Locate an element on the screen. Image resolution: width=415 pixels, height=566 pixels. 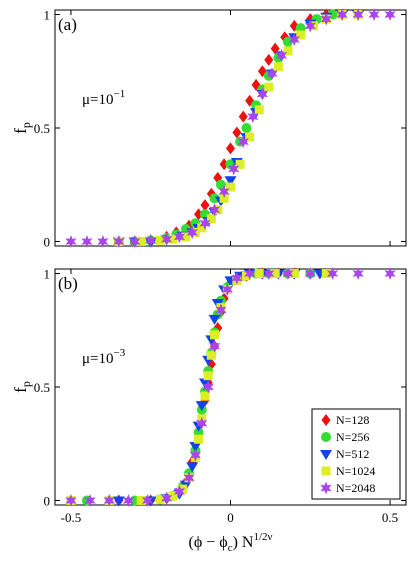
y-tick-label: 0 is located at coordinates (47, 241).